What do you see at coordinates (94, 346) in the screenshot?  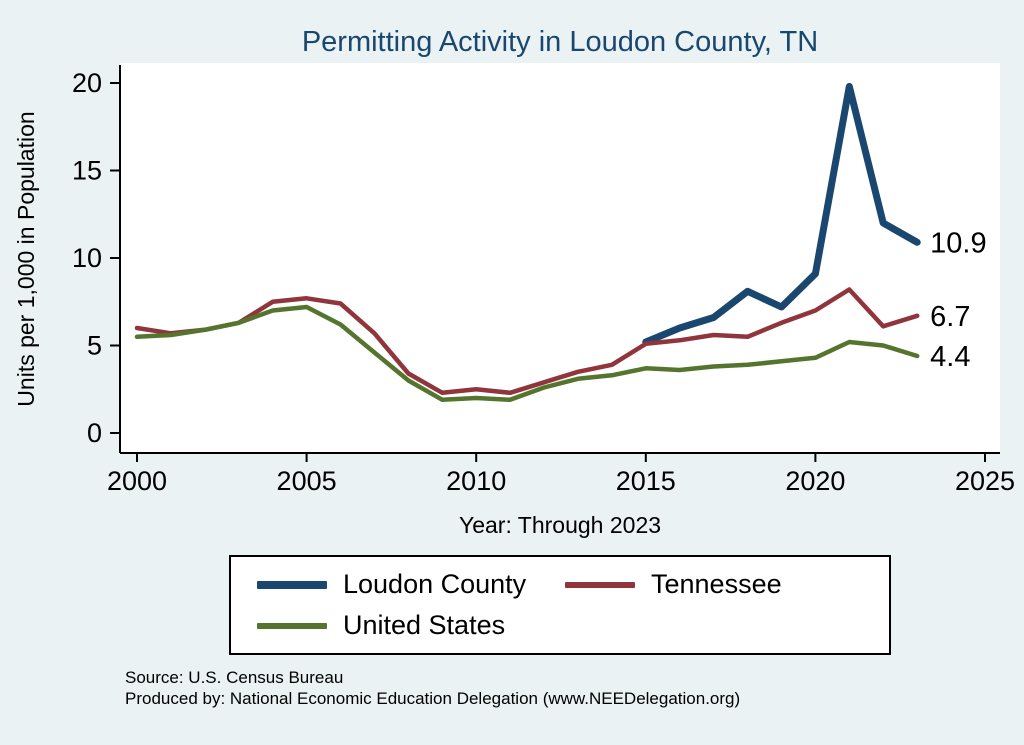 I see `y-tick-label: 5` at bounding box center [94, 346].